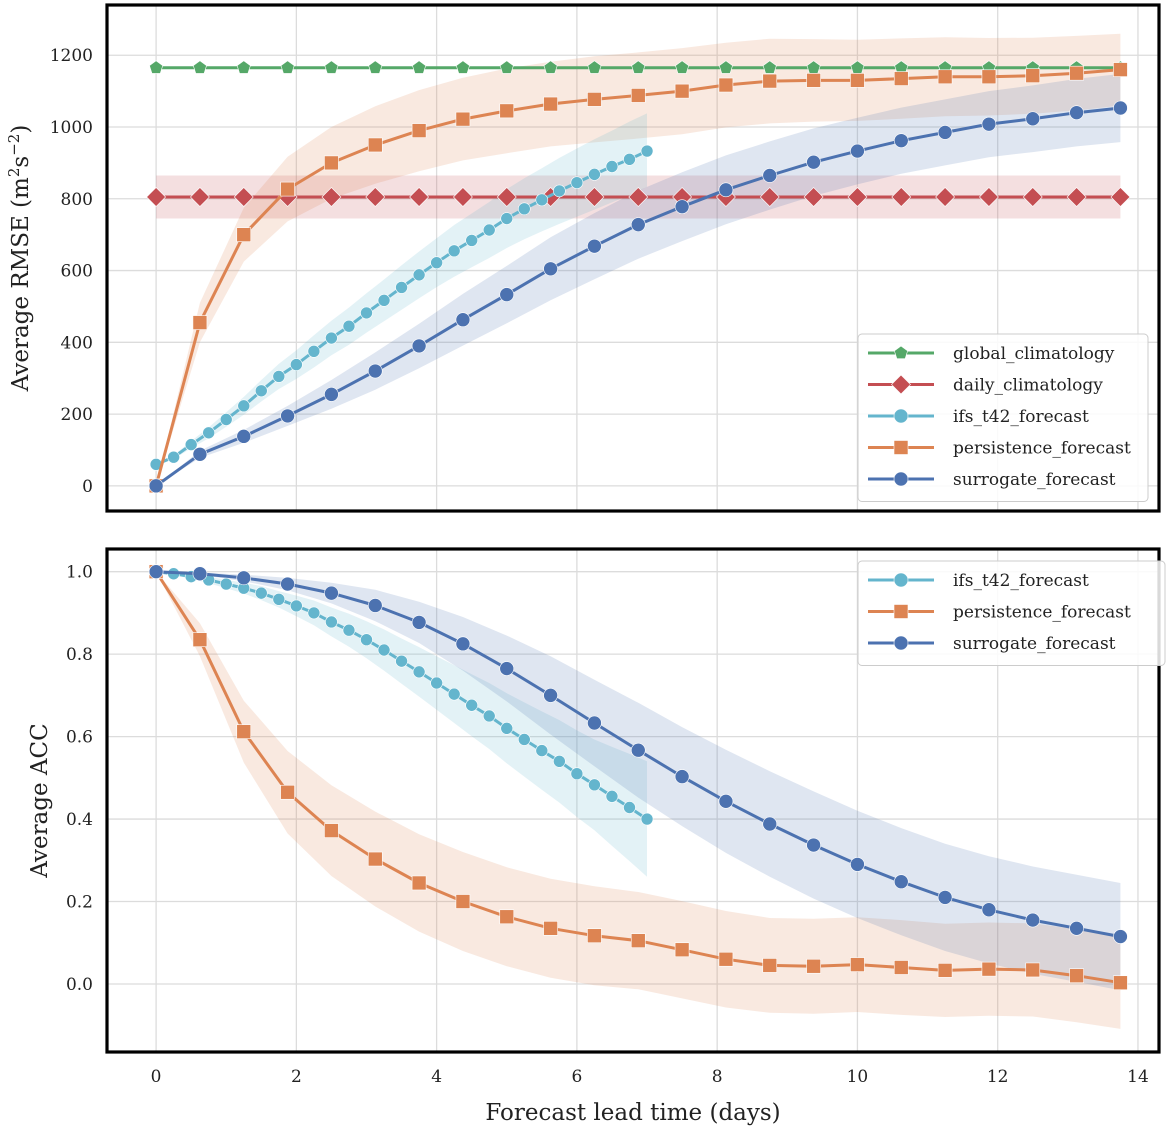 The image size is (1170, 1133). Describe the element at coordinates (79, 820) in the screenshot. I see `y-tick-label: 0.4` at that location.